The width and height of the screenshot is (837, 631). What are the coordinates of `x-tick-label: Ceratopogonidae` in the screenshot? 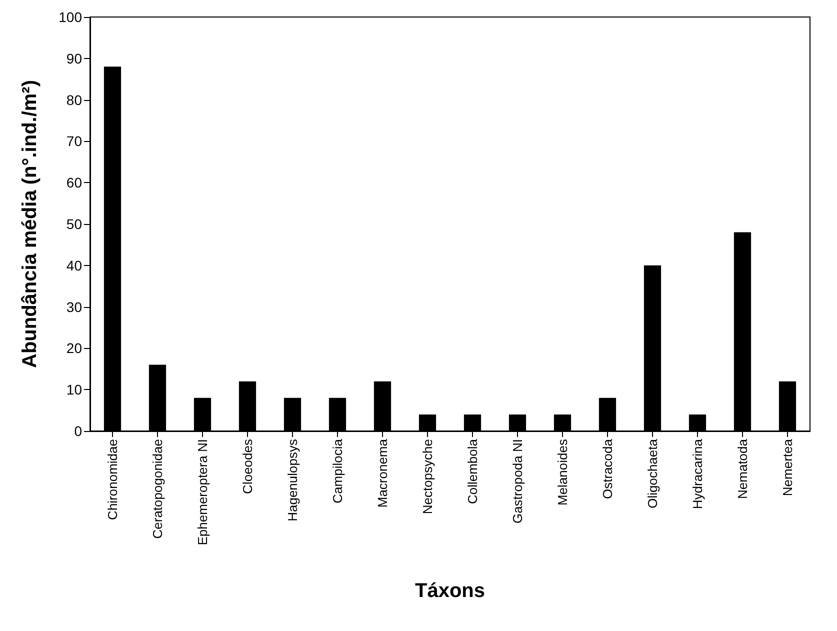 It's located at (157, 489).